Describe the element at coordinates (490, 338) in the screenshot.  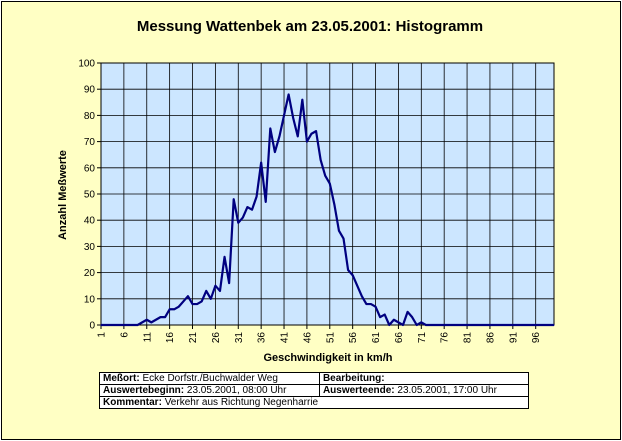
I see `x-tick-label: 86` at that location.